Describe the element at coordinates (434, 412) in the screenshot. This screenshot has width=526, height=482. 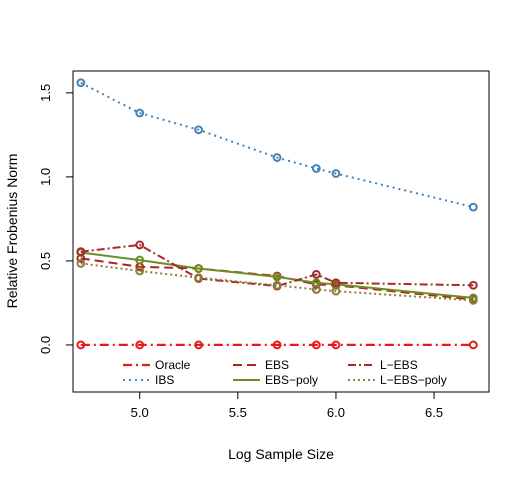
I see `x-tick-label: 6.5` at that location.